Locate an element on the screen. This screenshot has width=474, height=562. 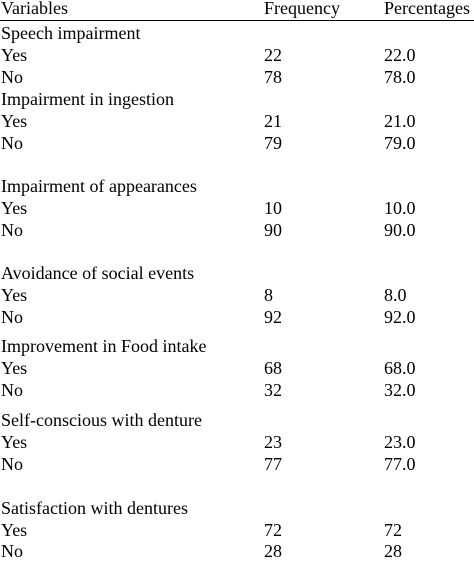
table-row: No 90 90.0 is located at coordinates (237, 230).